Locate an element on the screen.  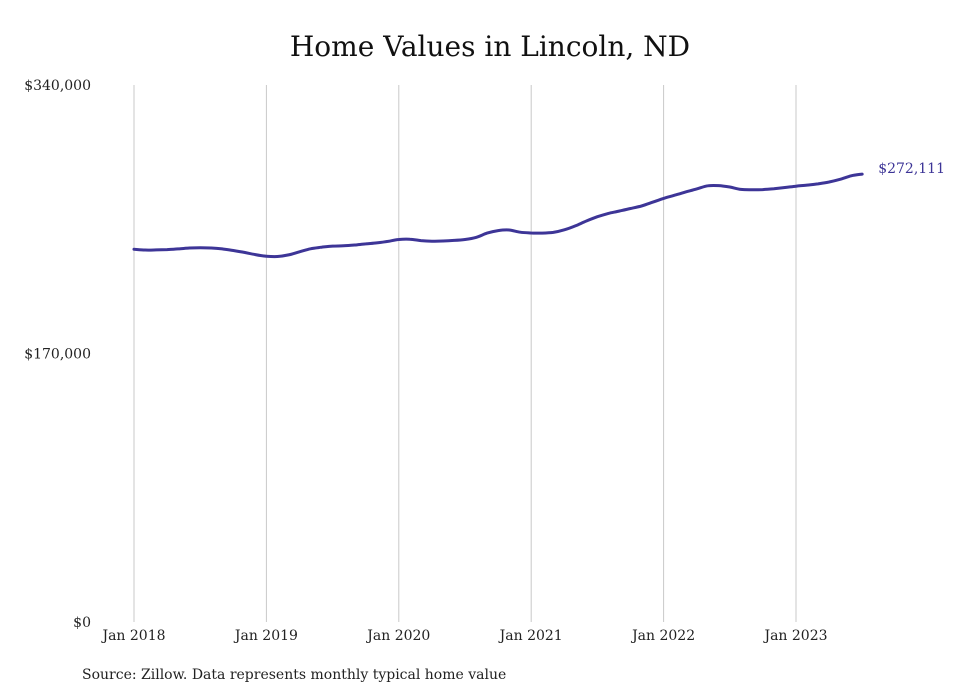
x-tick-label: Jan 2018 is located at coordinates (132, 636).